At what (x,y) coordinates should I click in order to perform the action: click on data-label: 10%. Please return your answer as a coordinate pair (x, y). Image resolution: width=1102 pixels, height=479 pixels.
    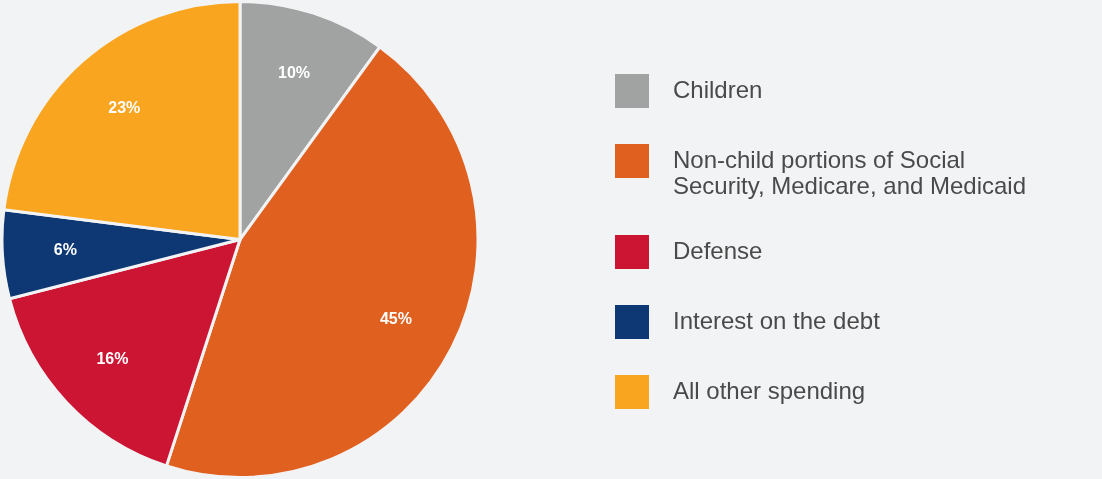
    Looking at the image, I should click on (294, 73).